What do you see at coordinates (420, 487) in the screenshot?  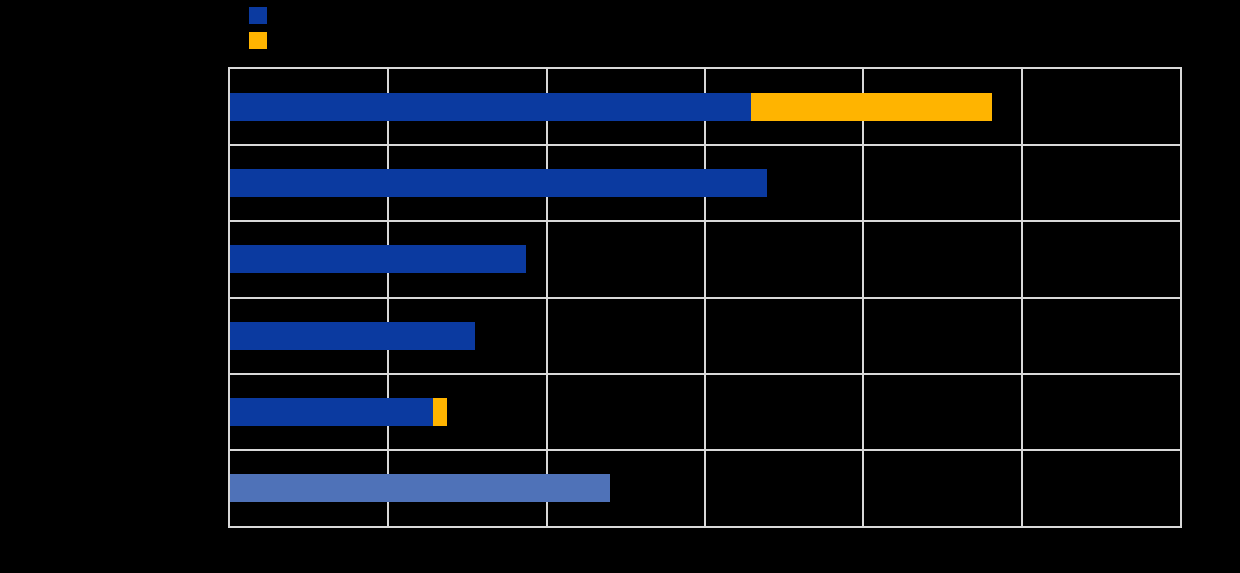 I see `lightblue-segment` at bounding box center [420, 487].